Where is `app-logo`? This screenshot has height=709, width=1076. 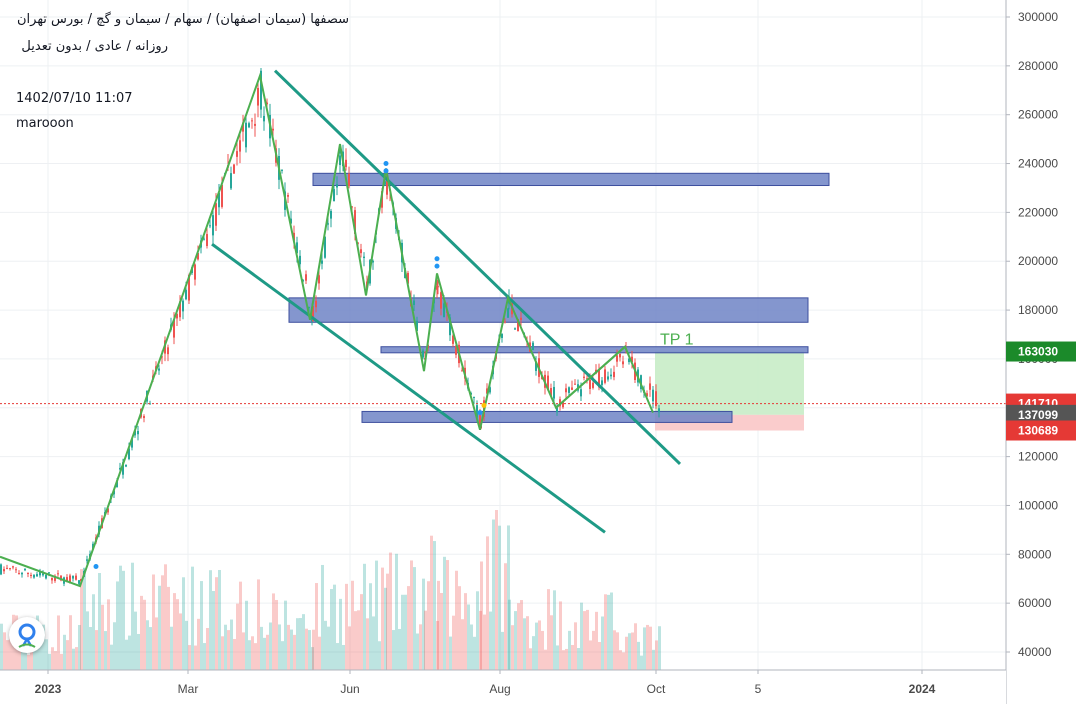
app-logo is located at coordinates (27, 635).